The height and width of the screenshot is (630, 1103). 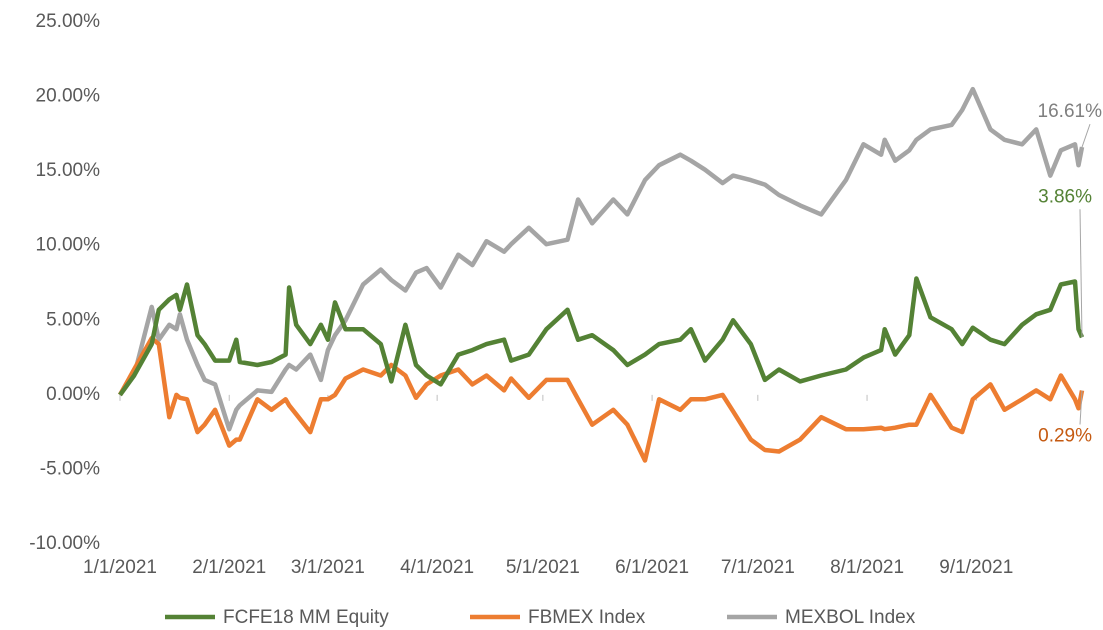 I want to click on y-tick-label: 15.00%, so click(x=68, y=170).